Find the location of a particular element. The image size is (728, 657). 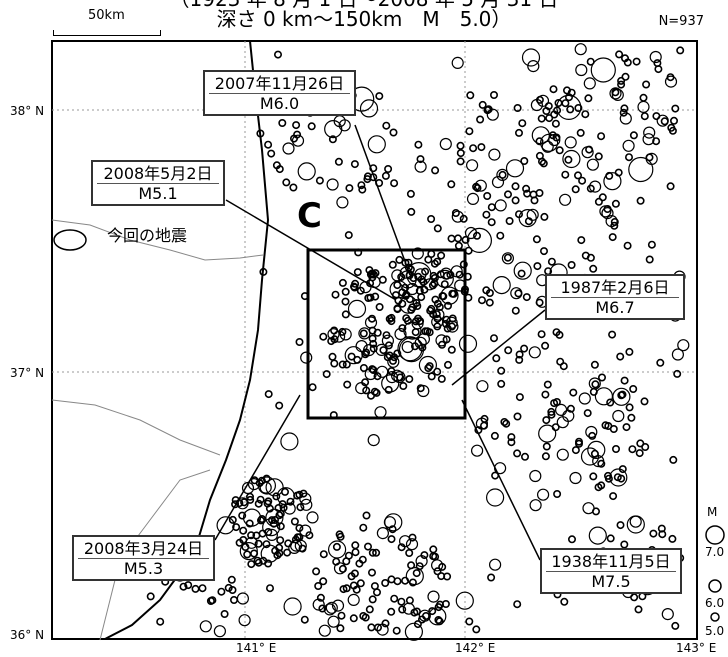

annotation-date: 1938年11月5日 is located at coordinates (611, 561).